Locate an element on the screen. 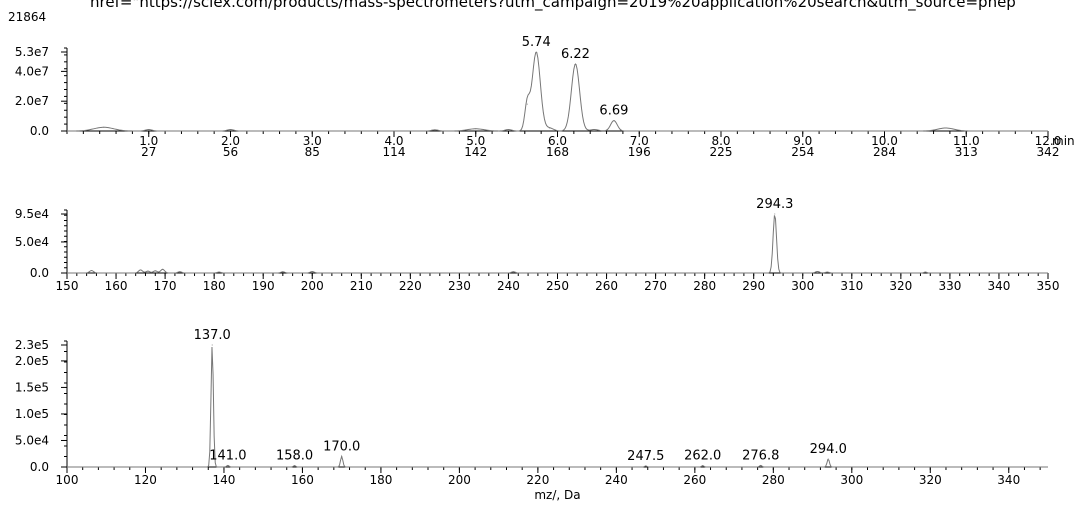  x-scan-label: 85 is located at coordinates (312, 152).